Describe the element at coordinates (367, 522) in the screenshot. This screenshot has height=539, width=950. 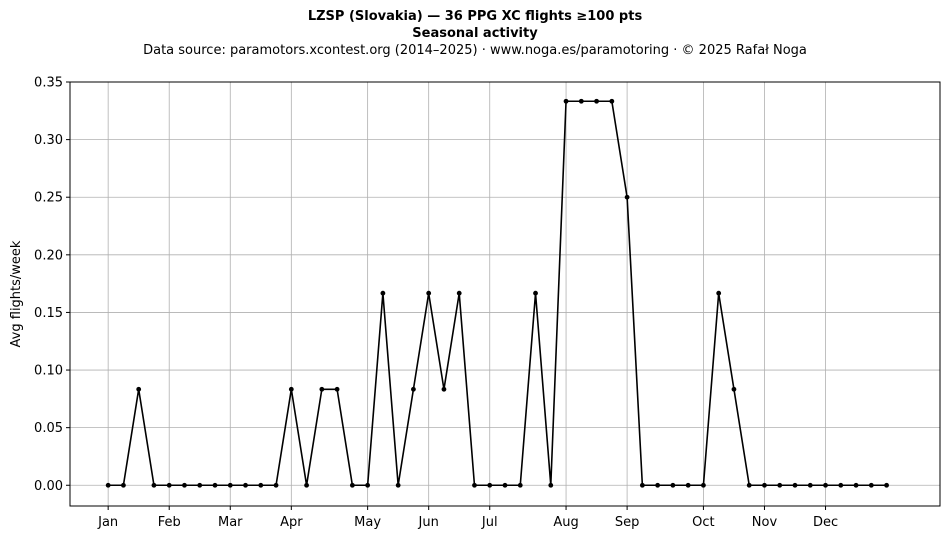
I see `x-tick-label: May` at that location.